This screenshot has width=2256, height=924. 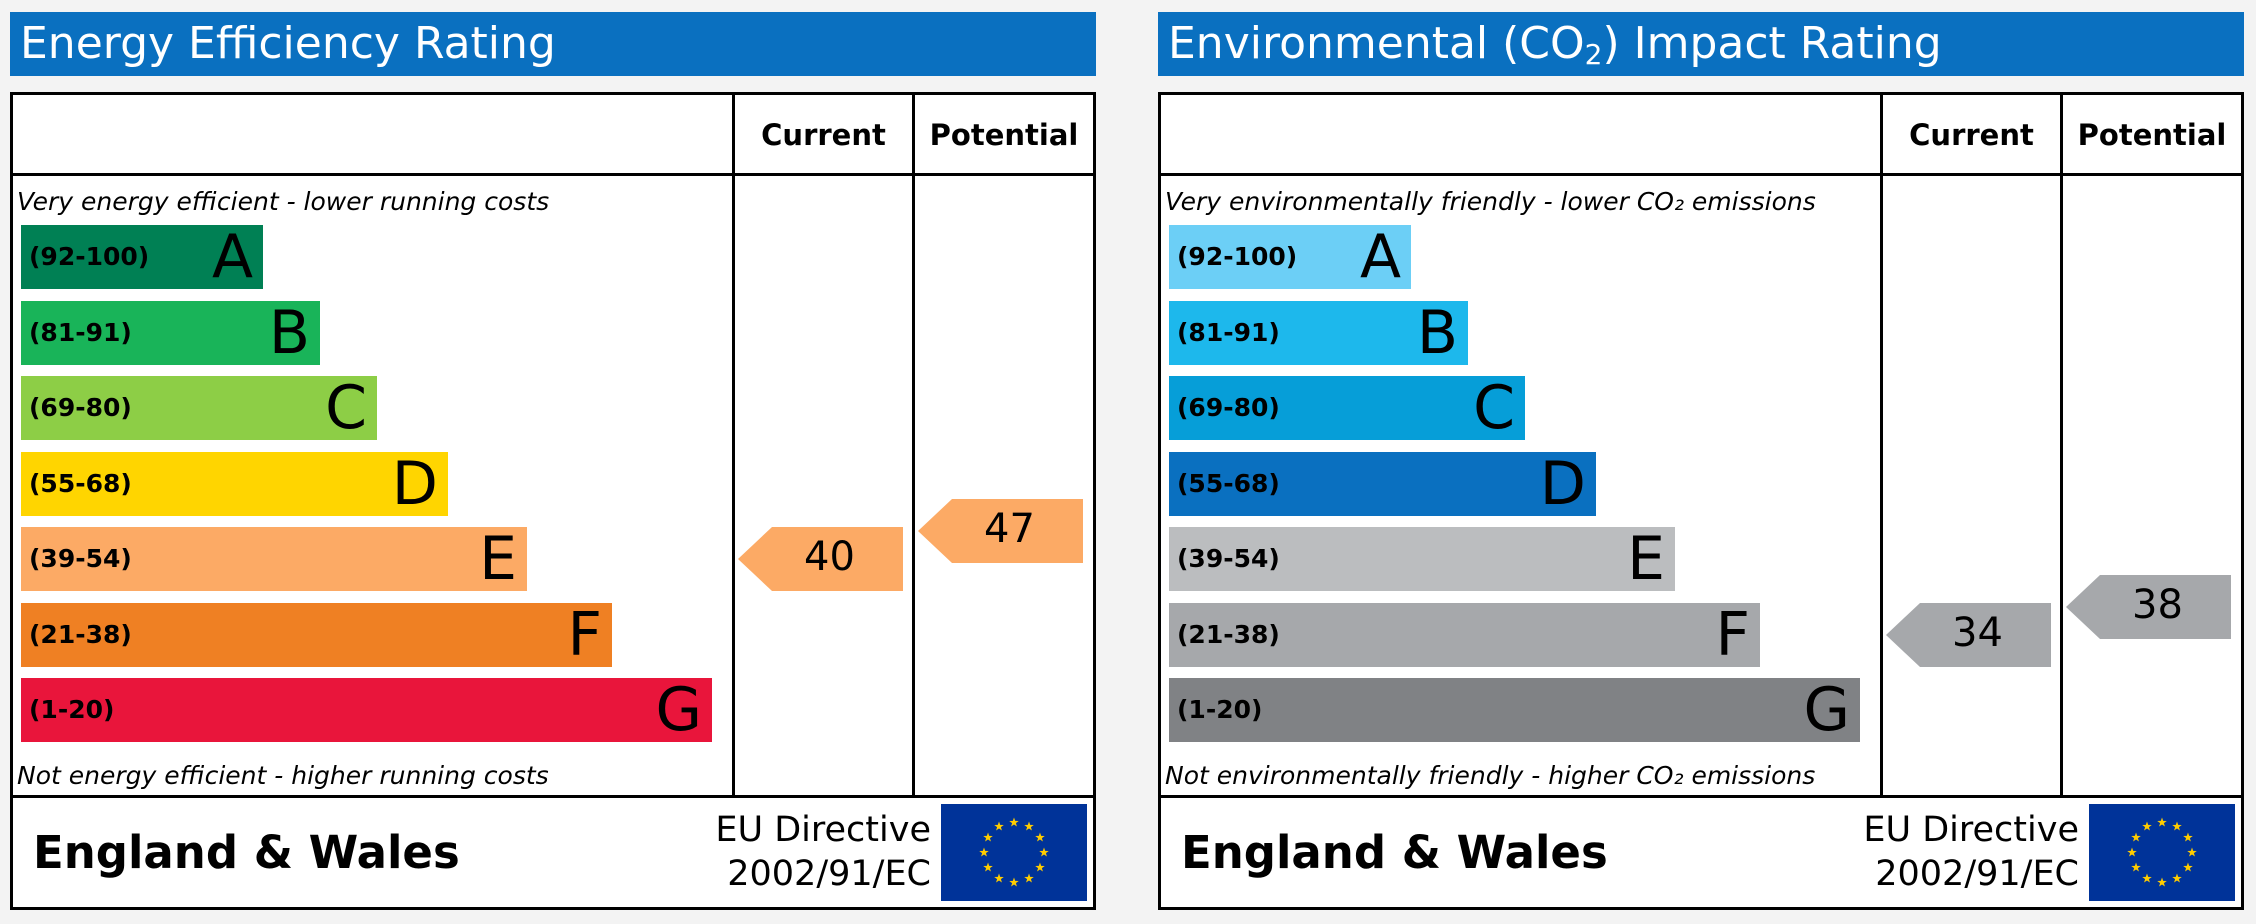 What do you see at coordinates (1376, 43) in the screenshot?
I see `title-prefix: Environmental (CO` at bounding box center [1376, 43].